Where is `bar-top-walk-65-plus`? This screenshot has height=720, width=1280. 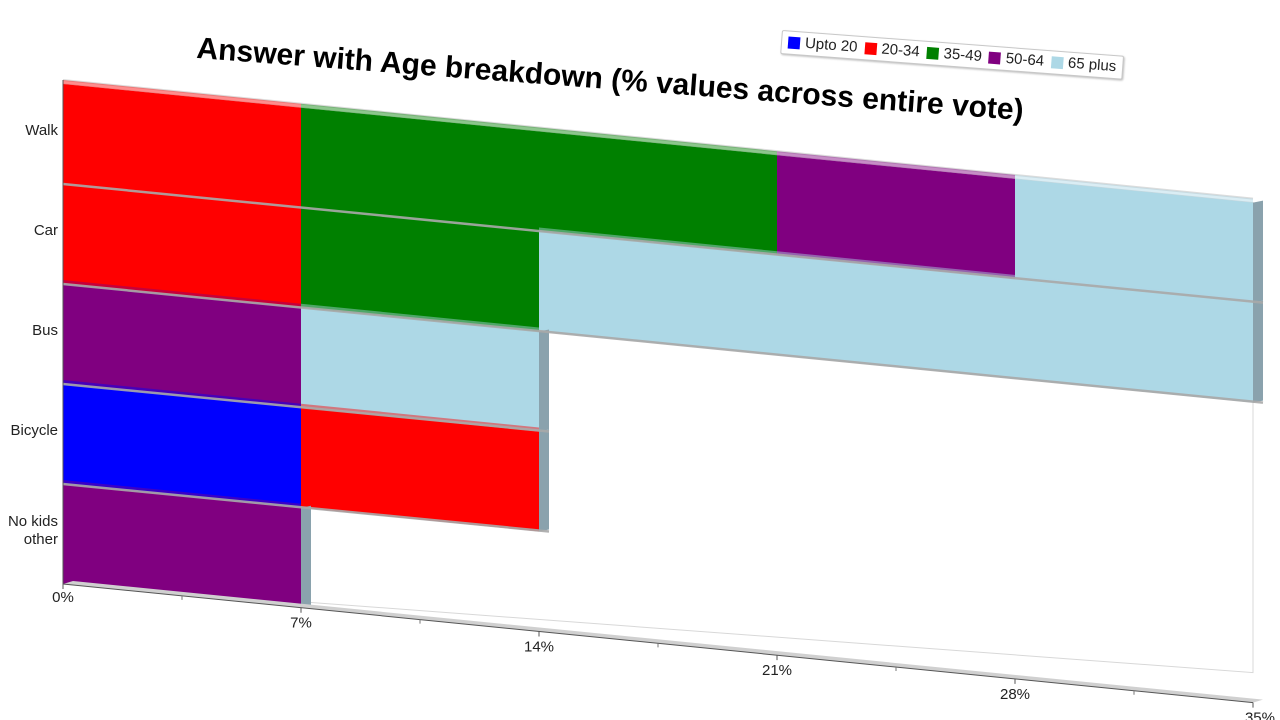 bar-top-walk-65-plus is located at coordinates (1134, 188).